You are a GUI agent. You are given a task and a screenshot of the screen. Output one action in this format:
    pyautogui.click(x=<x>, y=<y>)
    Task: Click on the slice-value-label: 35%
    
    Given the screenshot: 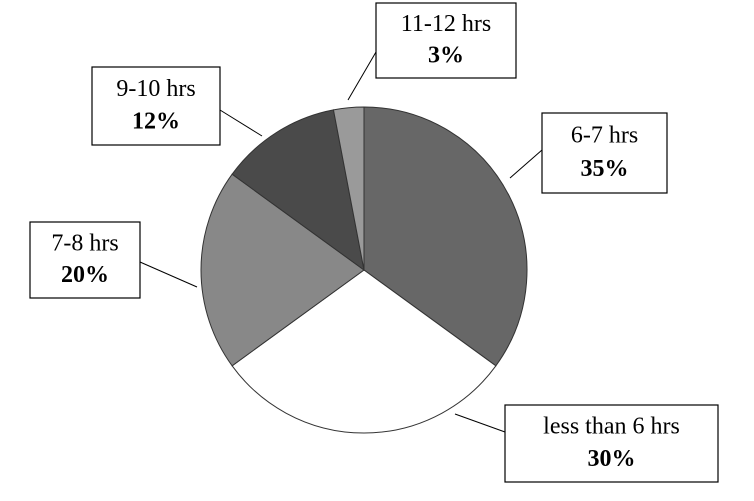 What is the action you would take?
    pyautogui.click(x=605, y=169)
    